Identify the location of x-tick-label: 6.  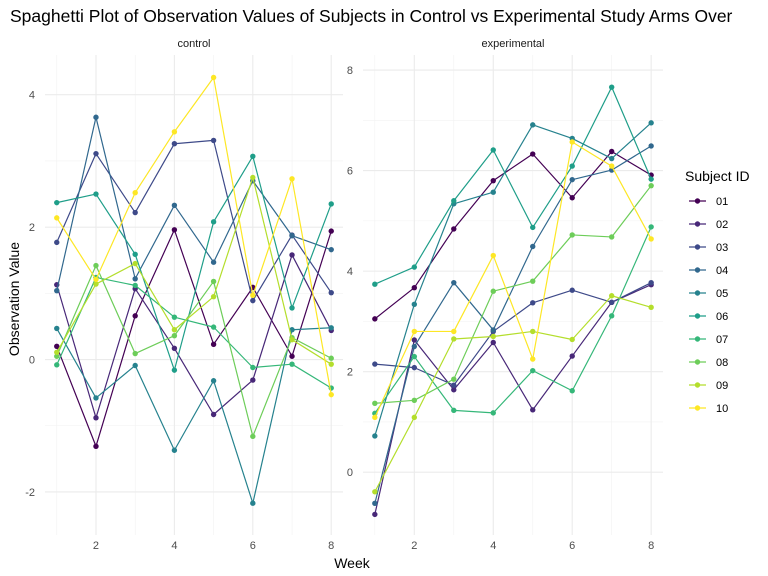
(253, 546).